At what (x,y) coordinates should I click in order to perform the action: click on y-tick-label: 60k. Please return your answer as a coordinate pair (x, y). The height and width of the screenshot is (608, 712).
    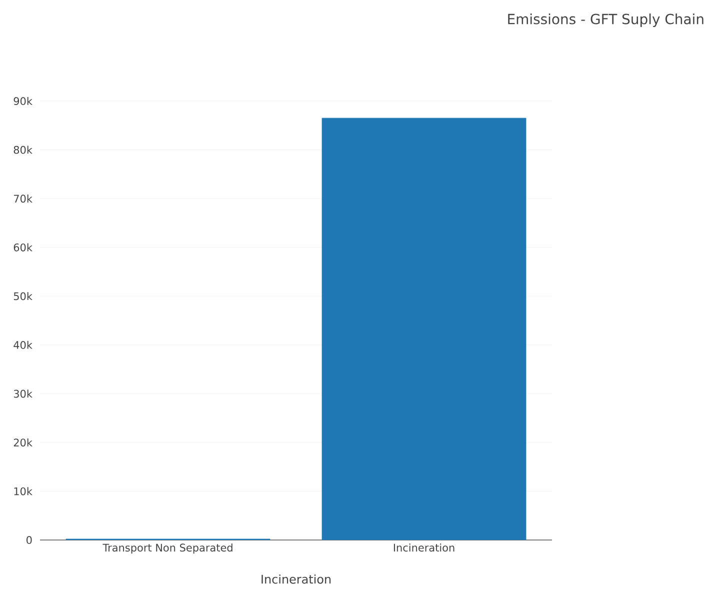
    Looking at the image, I should click on (23, 247).